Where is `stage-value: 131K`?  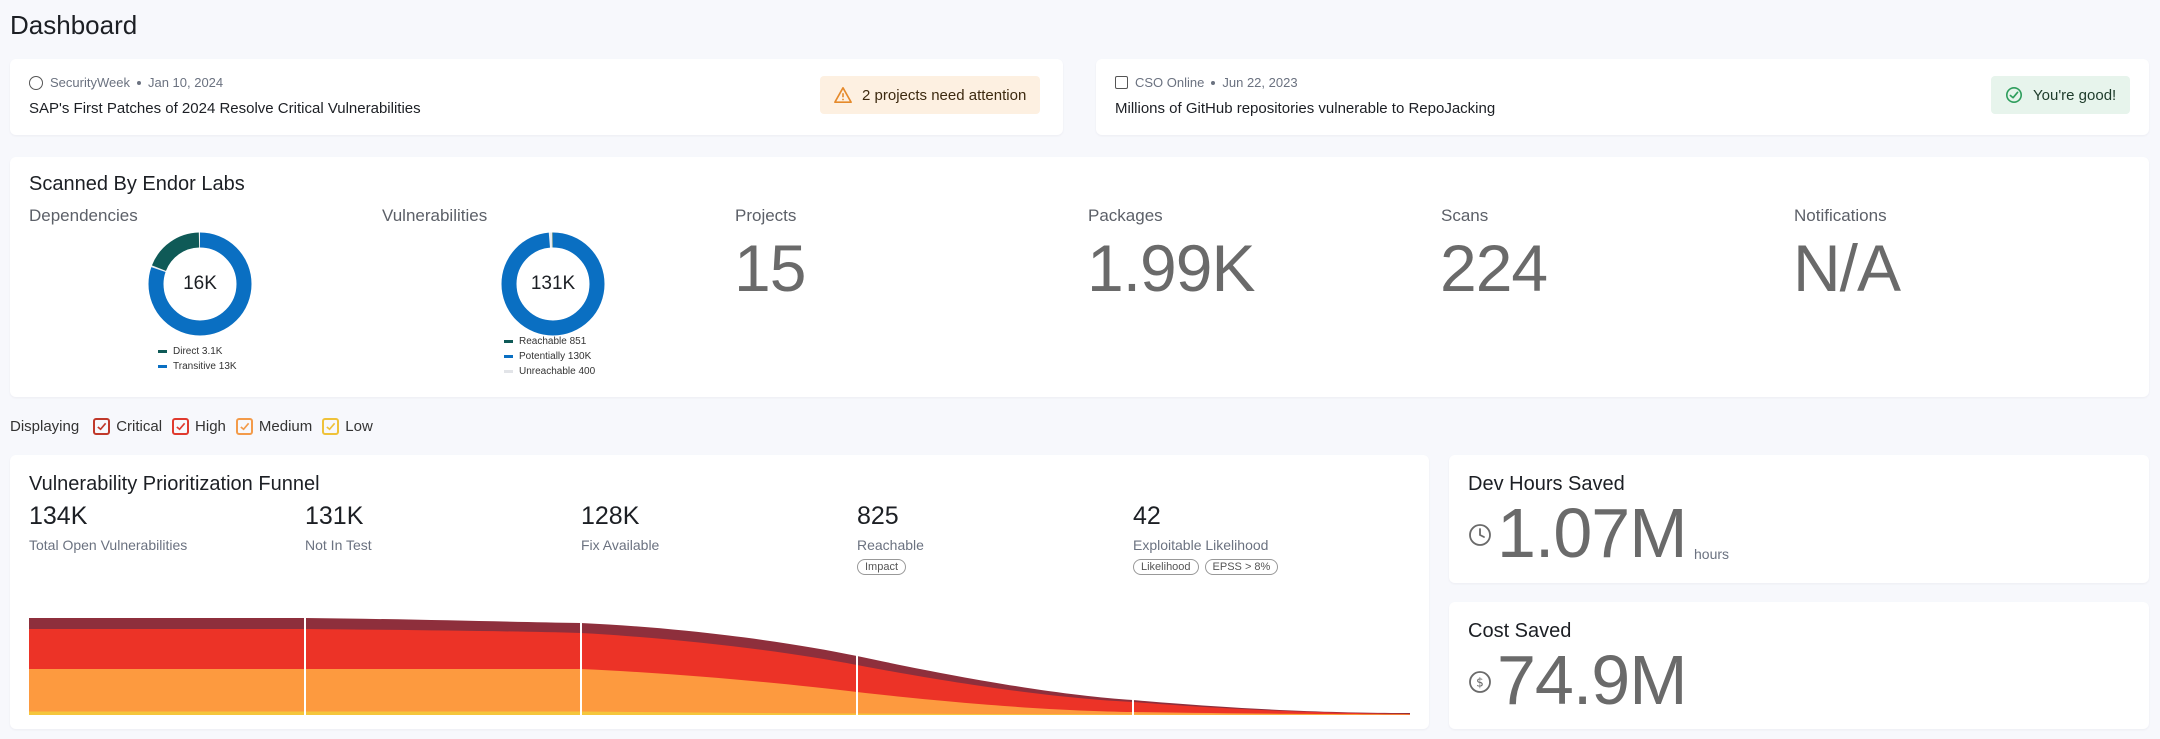
stage-value: 131K is located at coordinates (334, 516).